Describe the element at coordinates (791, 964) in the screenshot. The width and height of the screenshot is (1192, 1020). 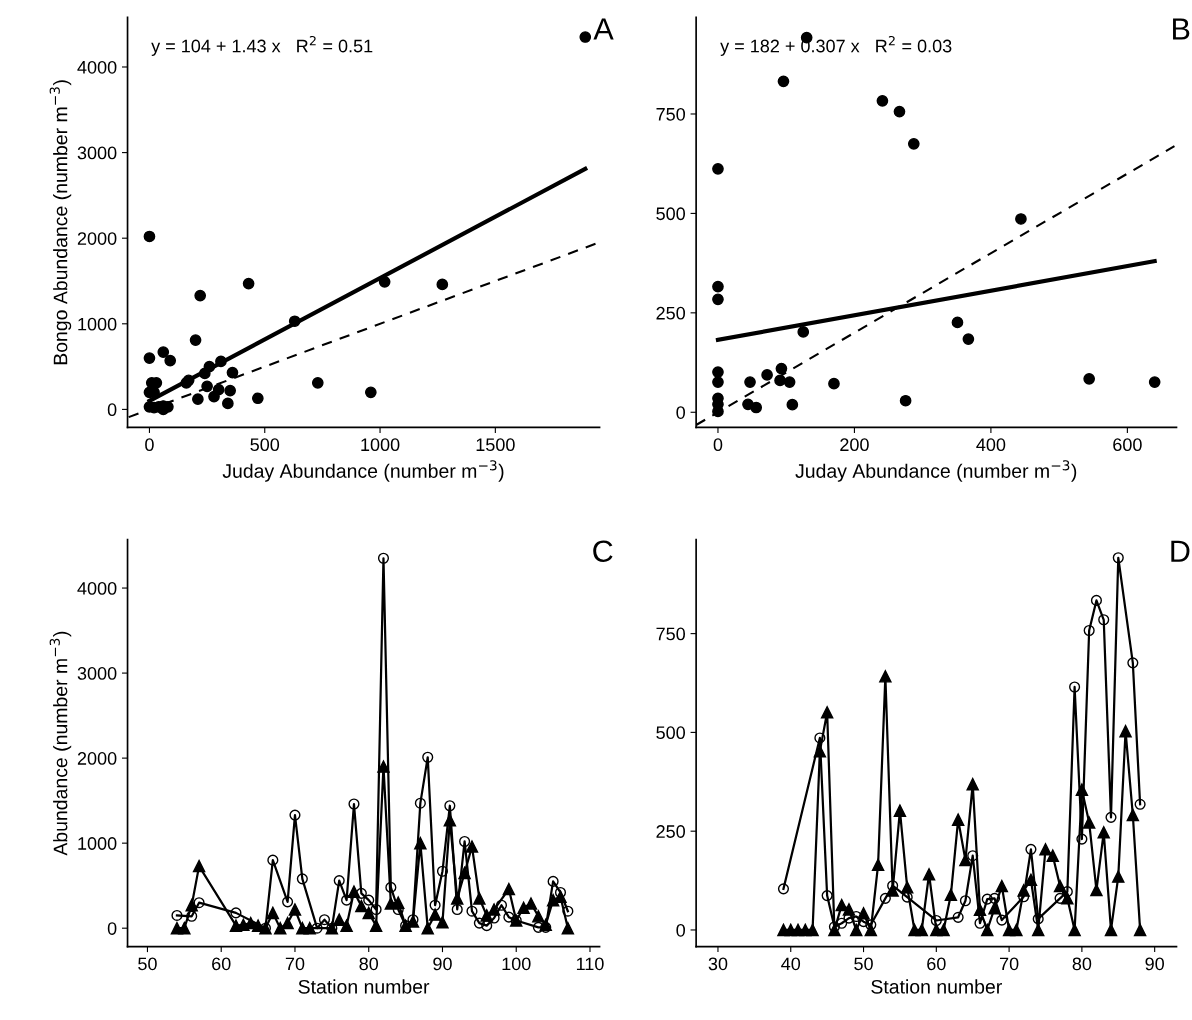
I see `x-tick-label: 40` at that location.